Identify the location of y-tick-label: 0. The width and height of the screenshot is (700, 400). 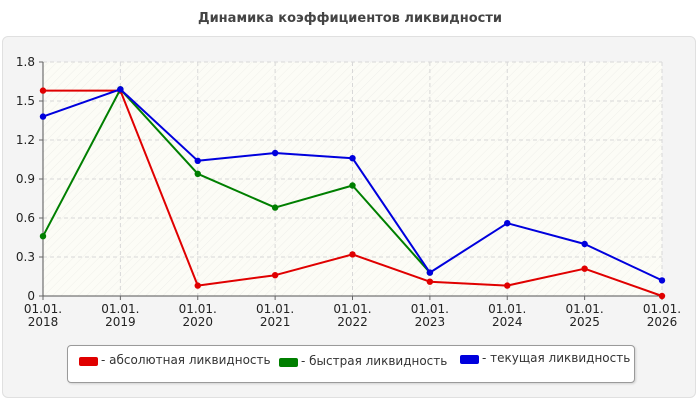
(31, 296).